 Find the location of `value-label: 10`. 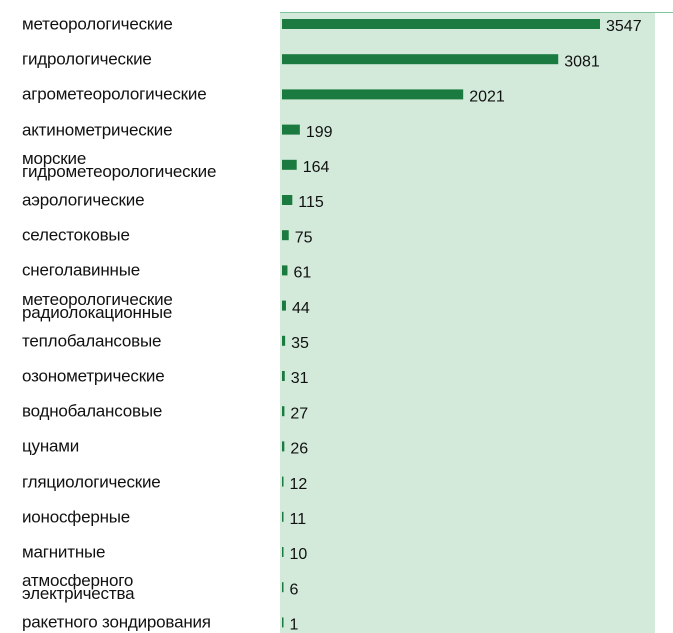

value-label: 10 is located at coordinates (299, 554).